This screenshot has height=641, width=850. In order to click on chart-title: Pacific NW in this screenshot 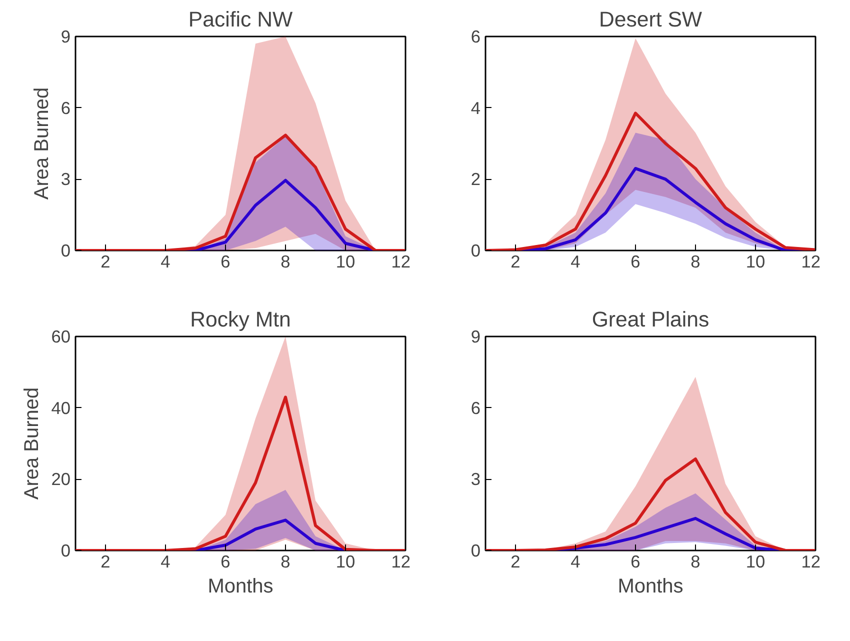, I will do `click(241, 20)`.